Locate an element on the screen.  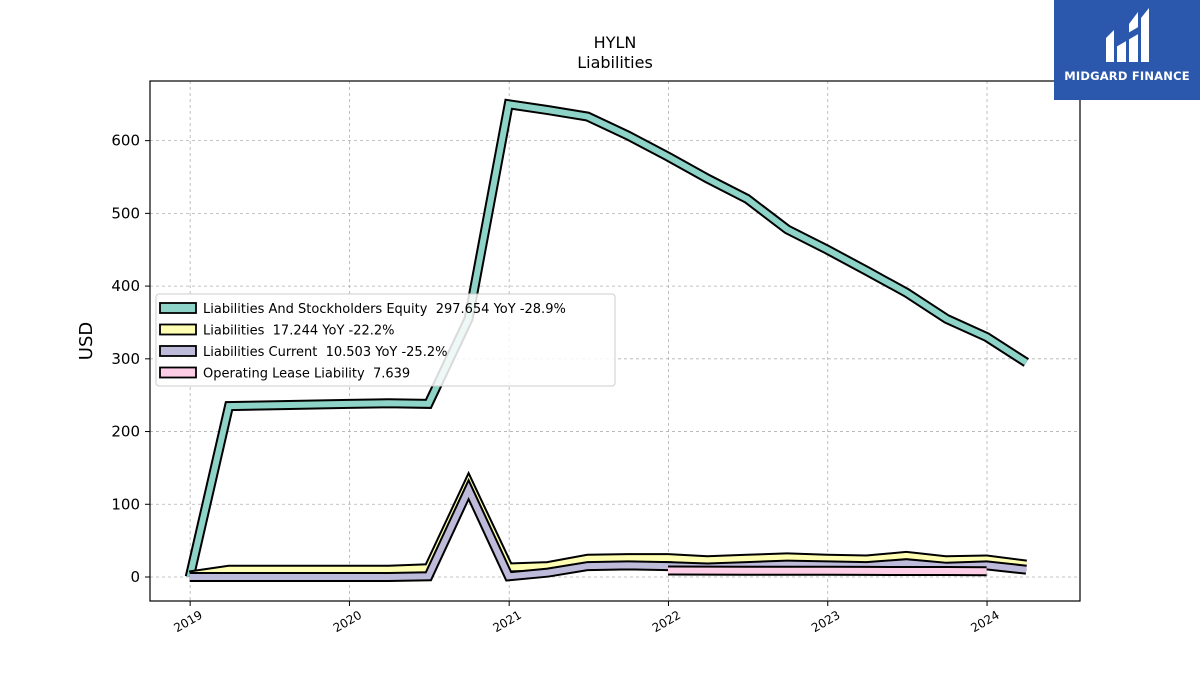
x-tick-label: 2021 is located at coordinates (506, 621).